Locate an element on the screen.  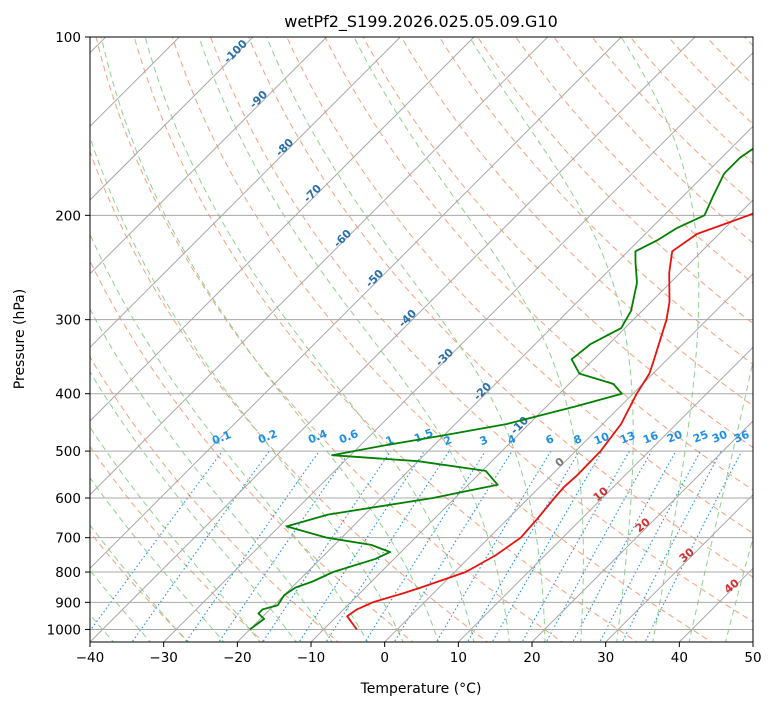
dry-adiabat-label: -40 is located at coordinates (407, 318).